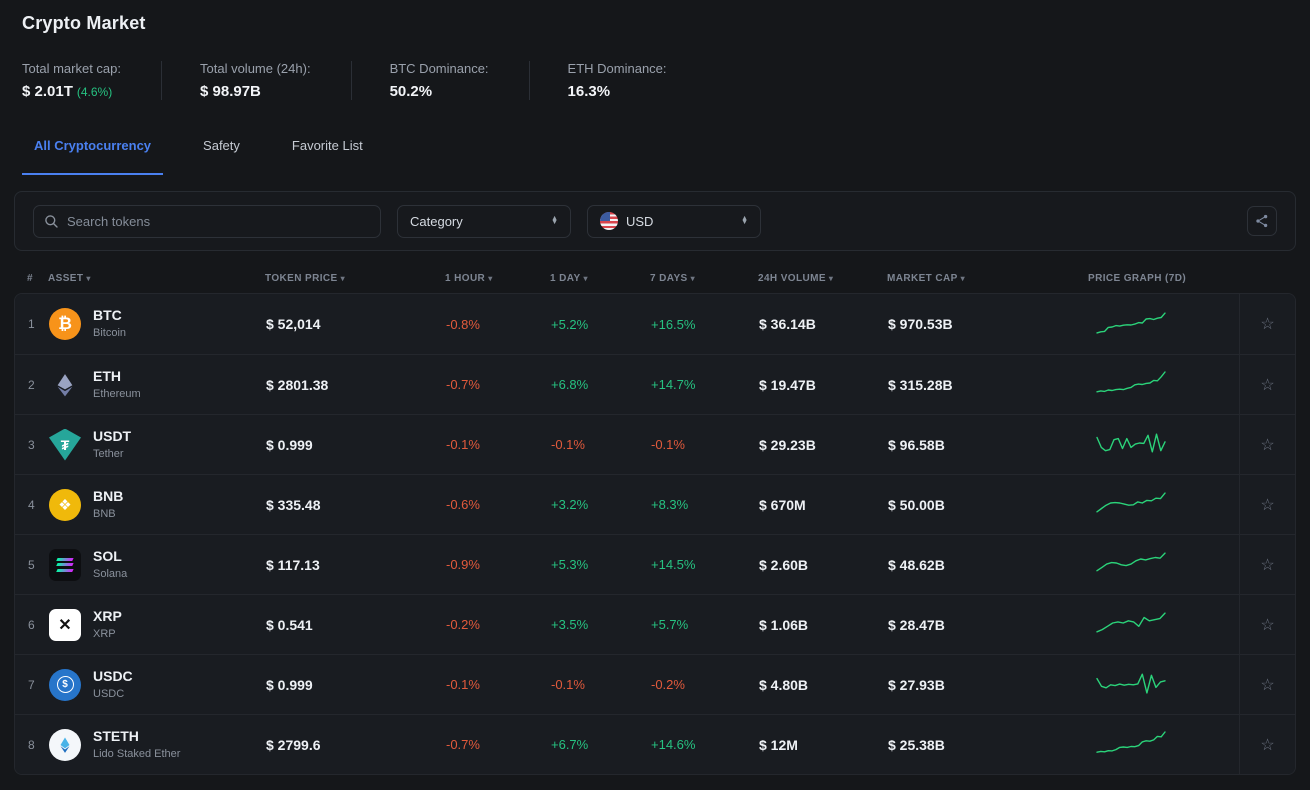 The height and width of the screenshot is (790, 1310). Describe the element at coordinates (31, 684) in the screenshot. I see `rank: 7` at that location.